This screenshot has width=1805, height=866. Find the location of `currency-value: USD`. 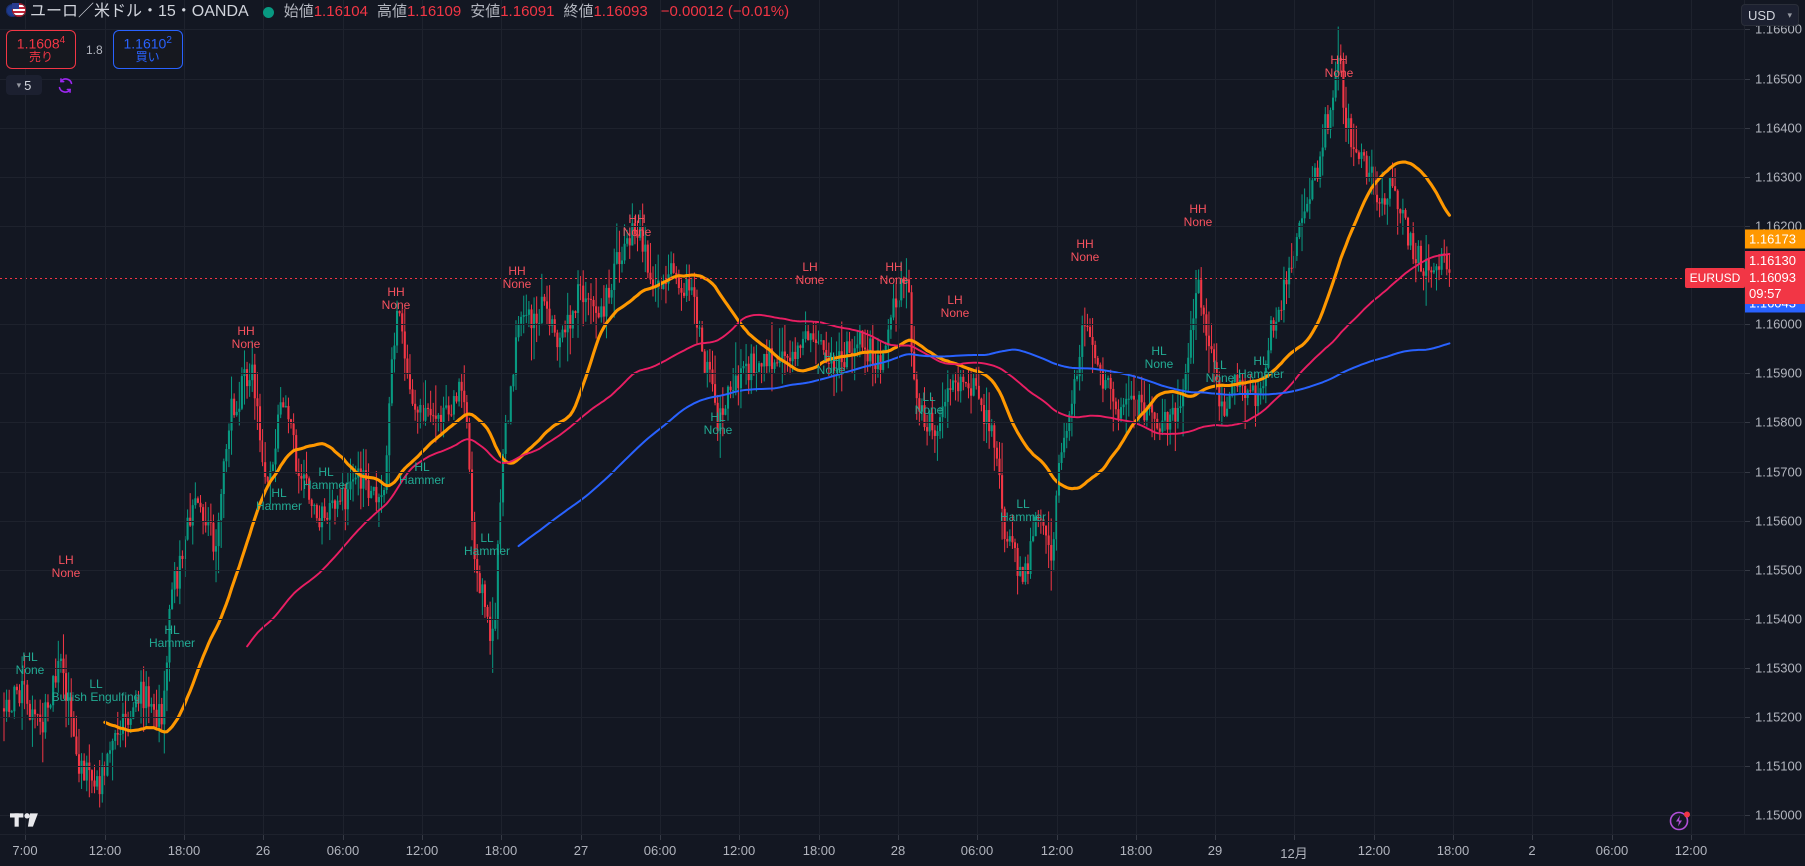

currency-value: USD is located at coordinates (1762, 15).